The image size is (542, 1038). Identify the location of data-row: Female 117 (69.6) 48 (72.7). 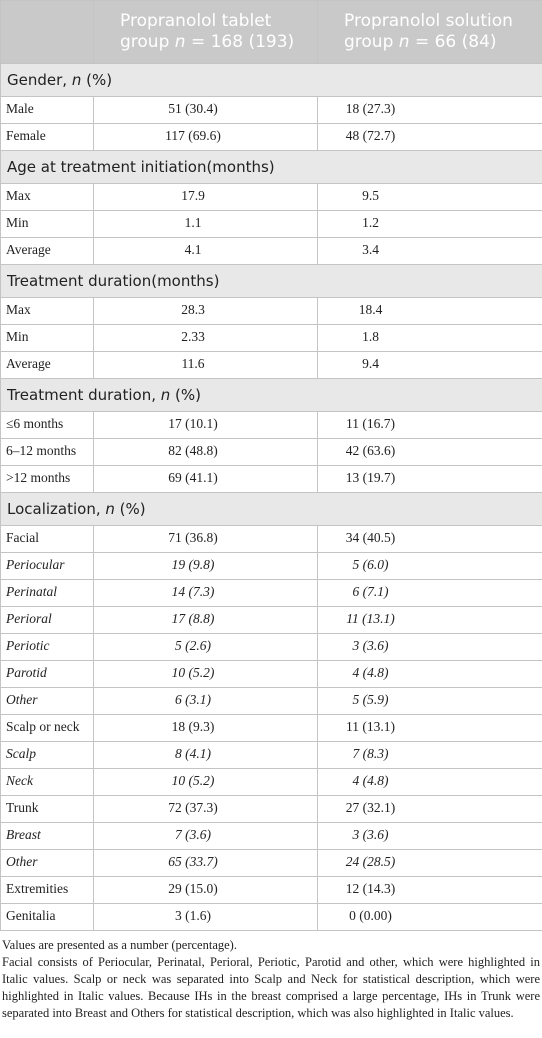
(271, 137).